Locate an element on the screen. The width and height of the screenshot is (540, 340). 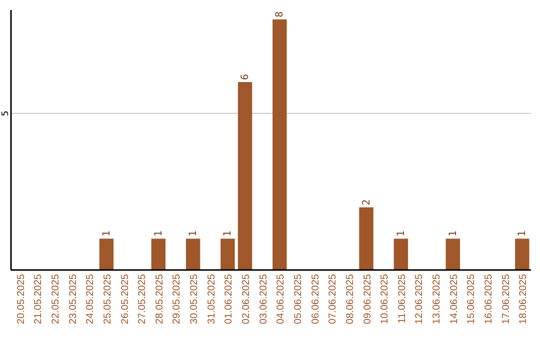
x-tick-label: 31.05.2025 is located at coordinates (212, 299).